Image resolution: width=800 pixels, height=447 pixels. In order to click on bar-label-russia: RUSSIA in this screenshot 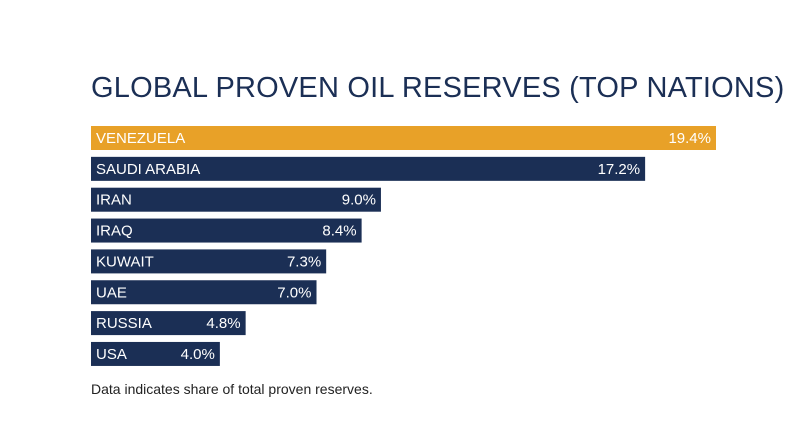, I will do `click(124, 323)`.